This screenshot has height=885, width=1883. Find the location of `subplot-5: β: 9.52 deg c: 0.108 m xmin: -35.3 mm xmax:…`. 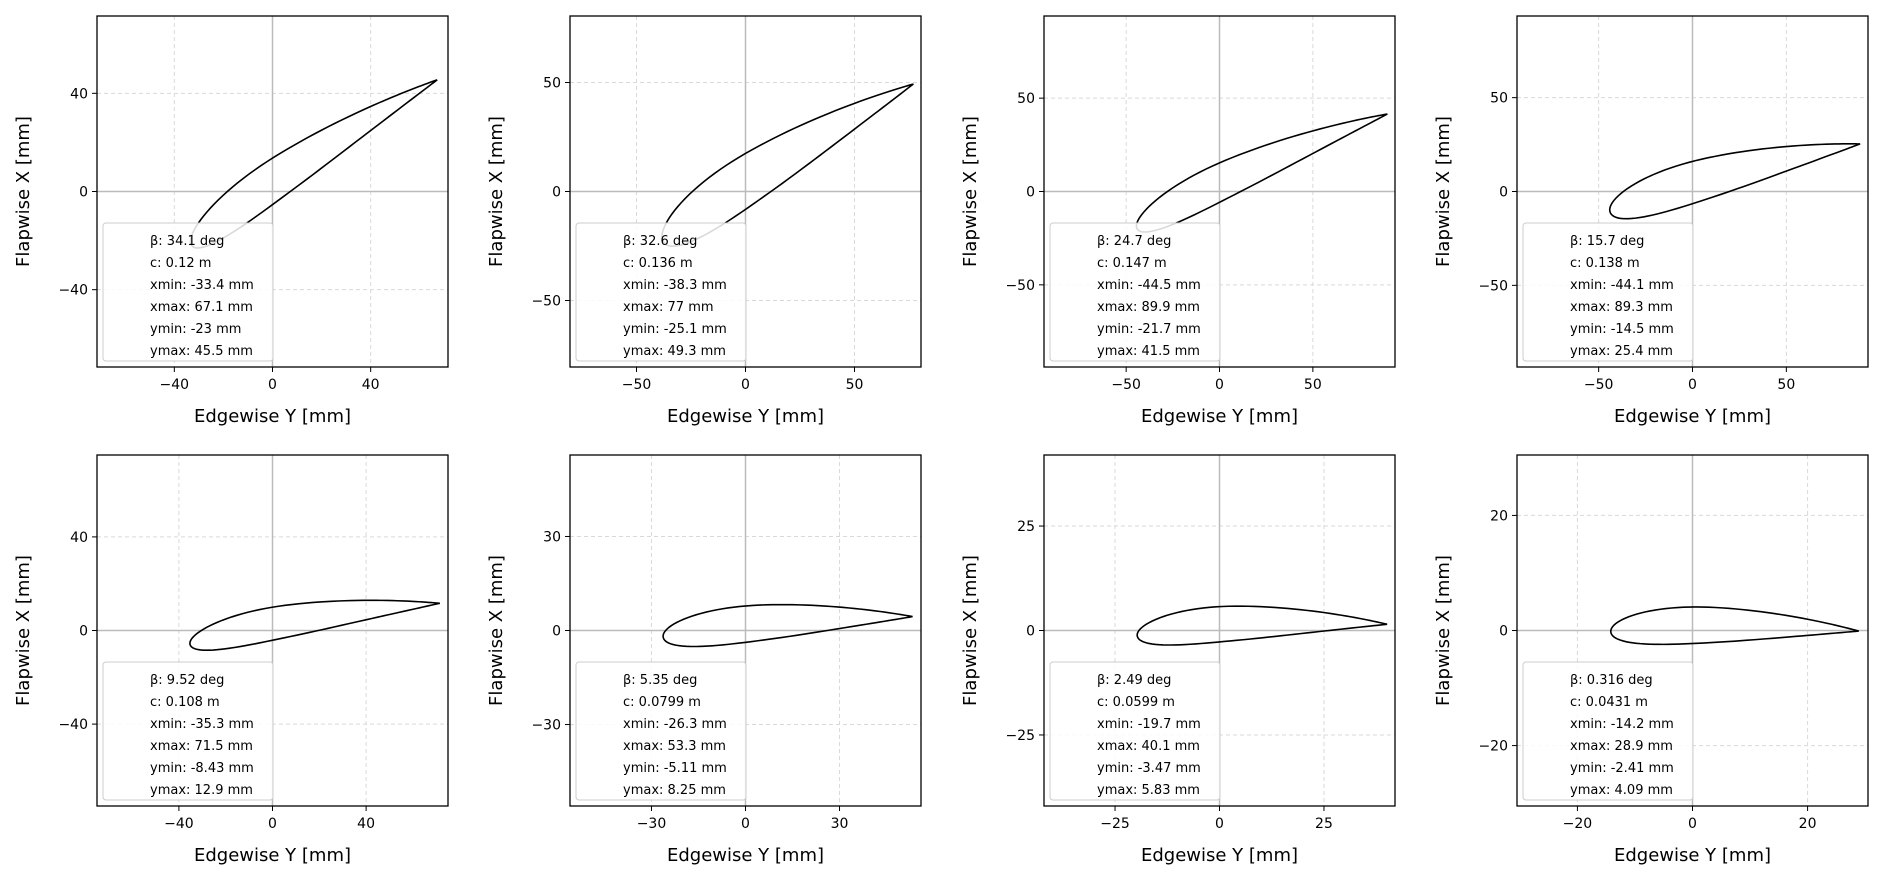

subplot-5: β: 9.52 deg c: 0.108 m xmin: -35.3 mm xmax:… is located at coordinates (231, 660).